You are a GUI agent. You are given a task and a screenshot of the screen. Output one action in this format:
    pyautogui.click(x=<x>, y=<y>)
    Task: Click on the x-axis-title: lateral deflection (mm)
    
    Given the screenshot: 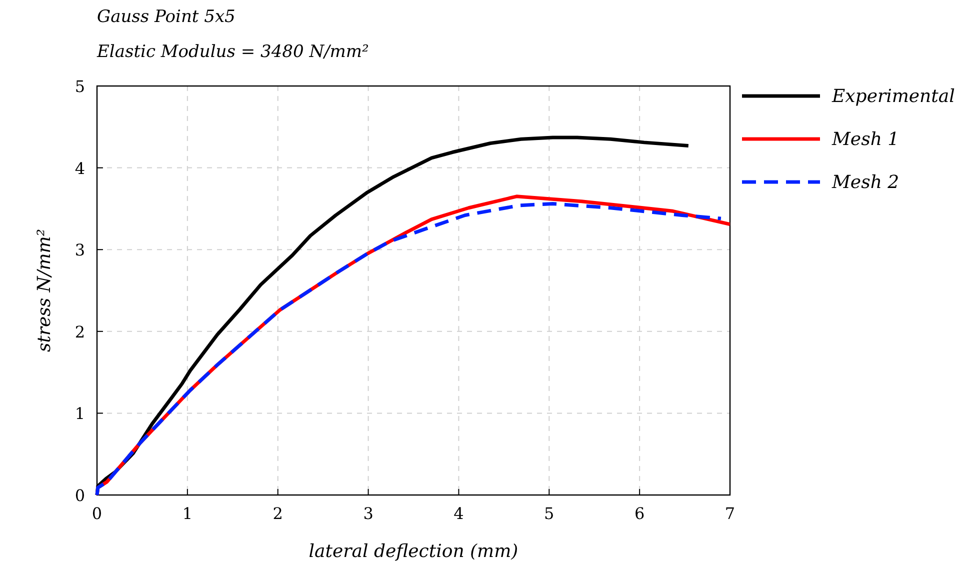 What is the action you would take?
    pyautogui.click(x=413, y=551)
    